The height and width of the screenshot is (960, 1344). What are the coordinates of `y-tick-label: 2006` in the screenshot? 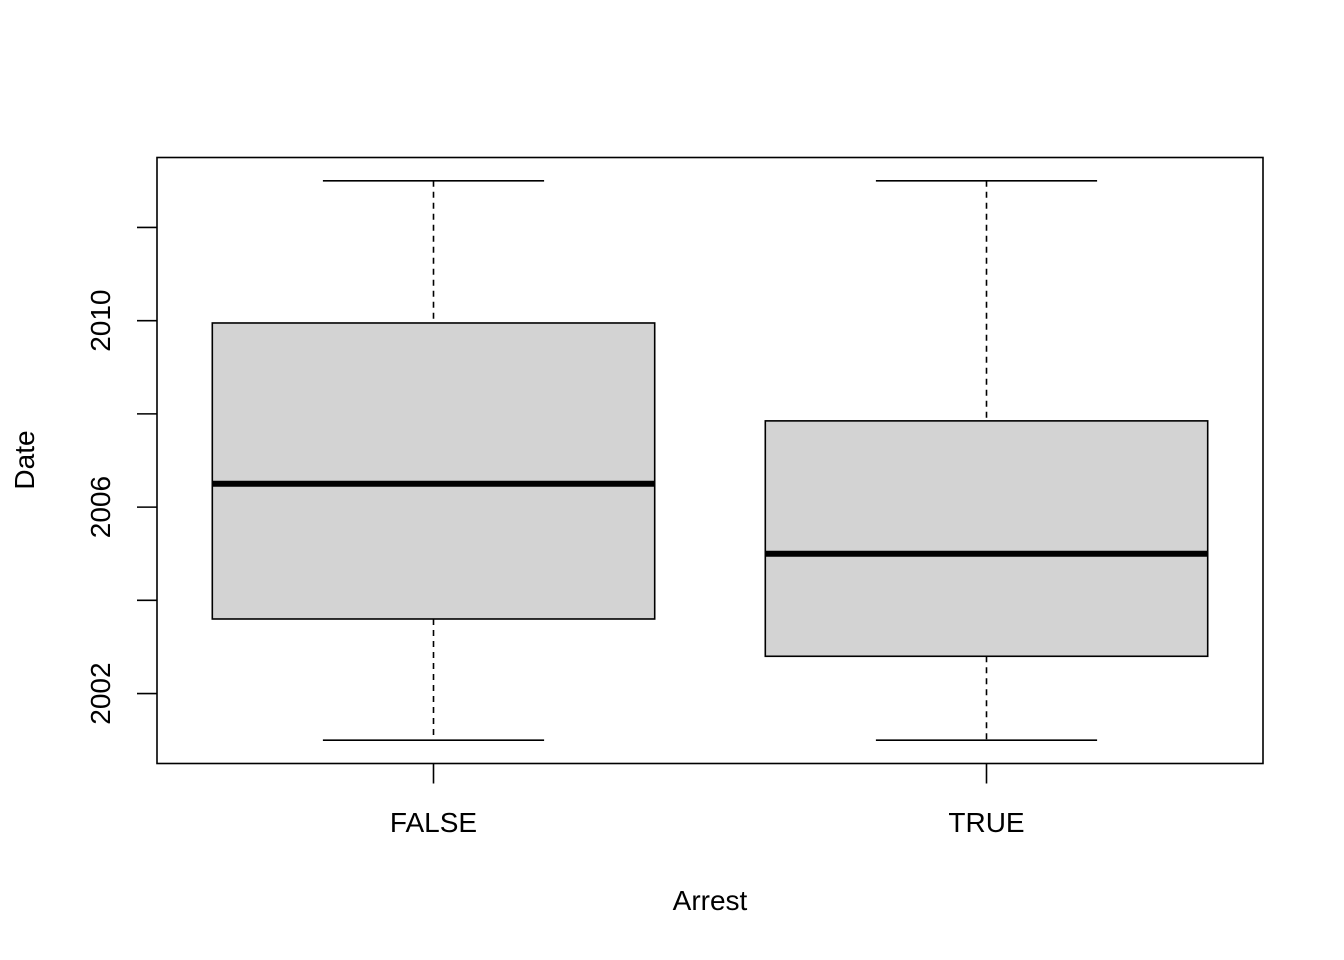 It's located at (100, 507).